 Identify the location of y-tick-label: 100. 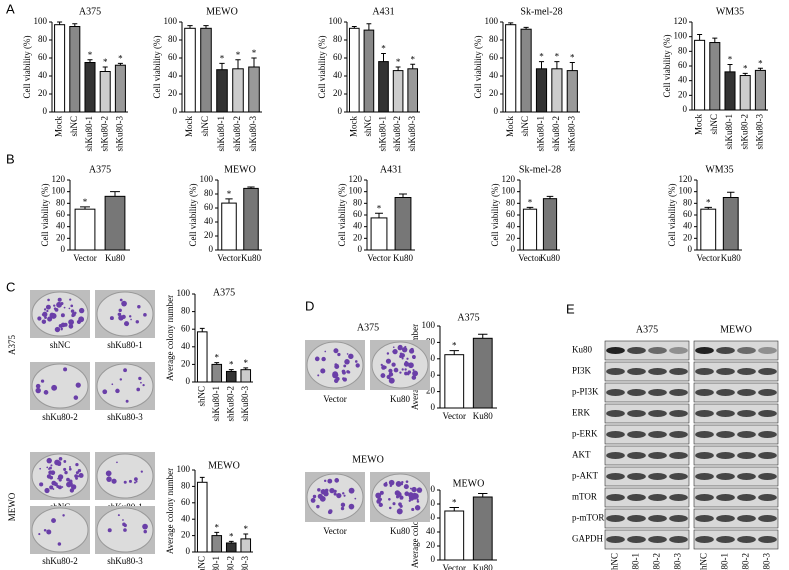
(509, 191).